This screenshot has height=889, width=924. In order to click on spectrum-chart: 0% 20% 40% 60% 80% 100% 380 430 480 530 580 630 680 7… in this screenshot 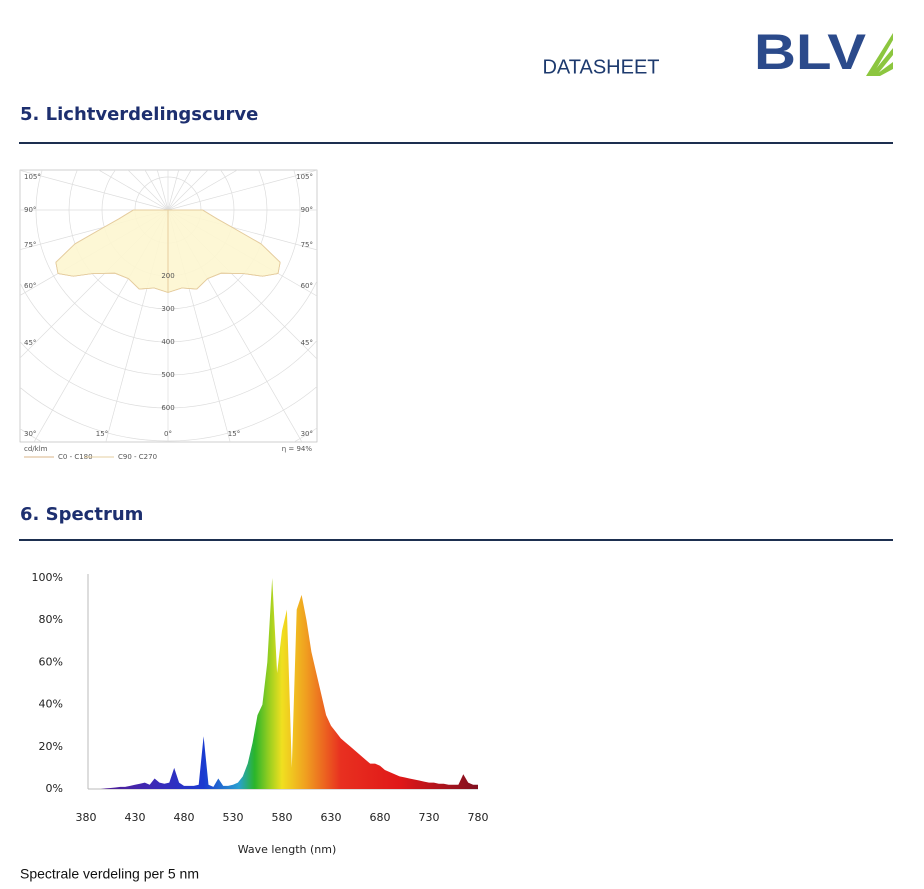, I will do `click(260, 697)`.